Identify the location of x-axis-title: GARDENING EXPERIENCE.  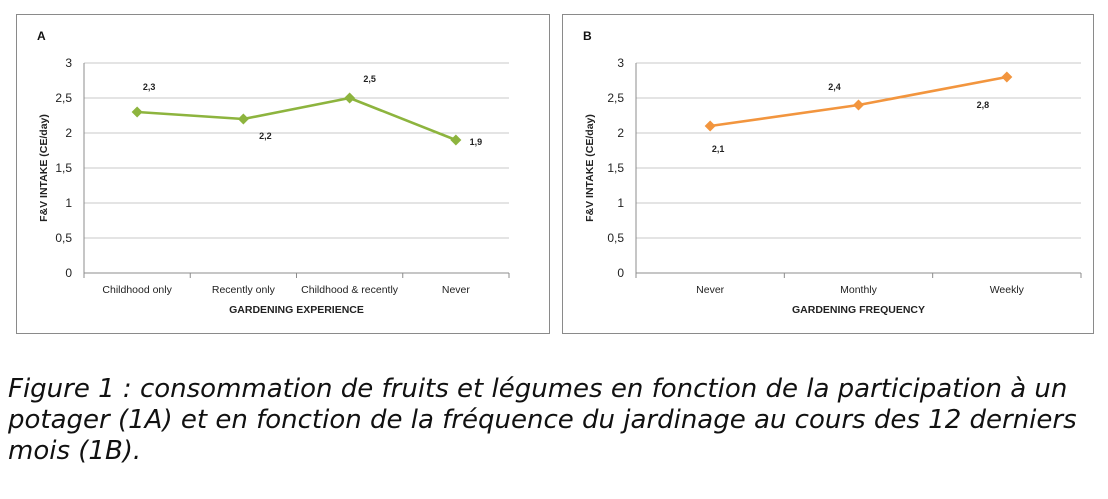
(296, 310).